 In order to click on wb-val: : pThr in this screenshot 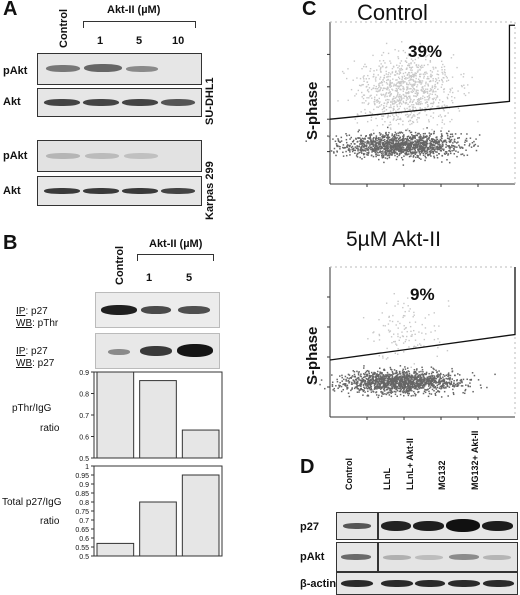, I will do `click(45, 323)`.